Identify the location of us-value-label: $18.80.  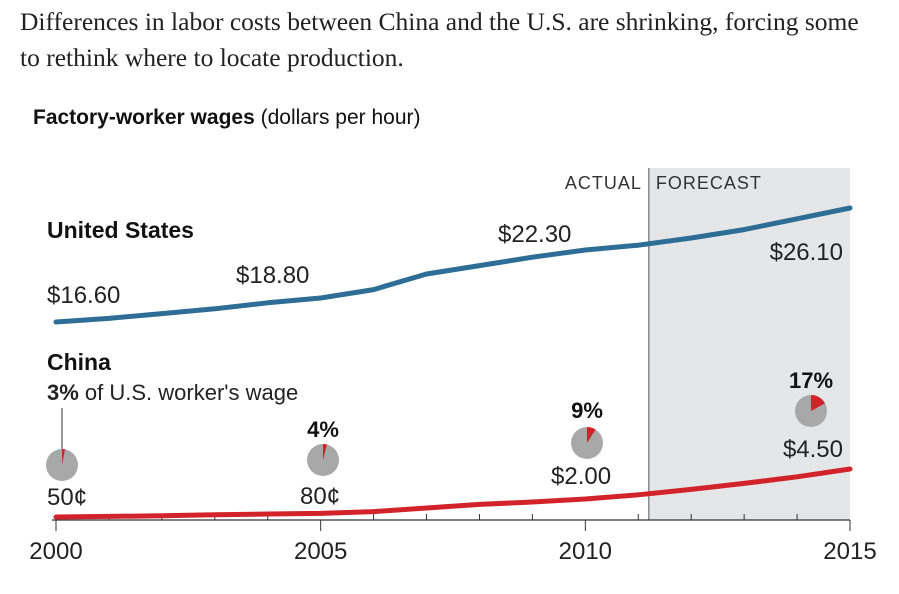
(272, 275).